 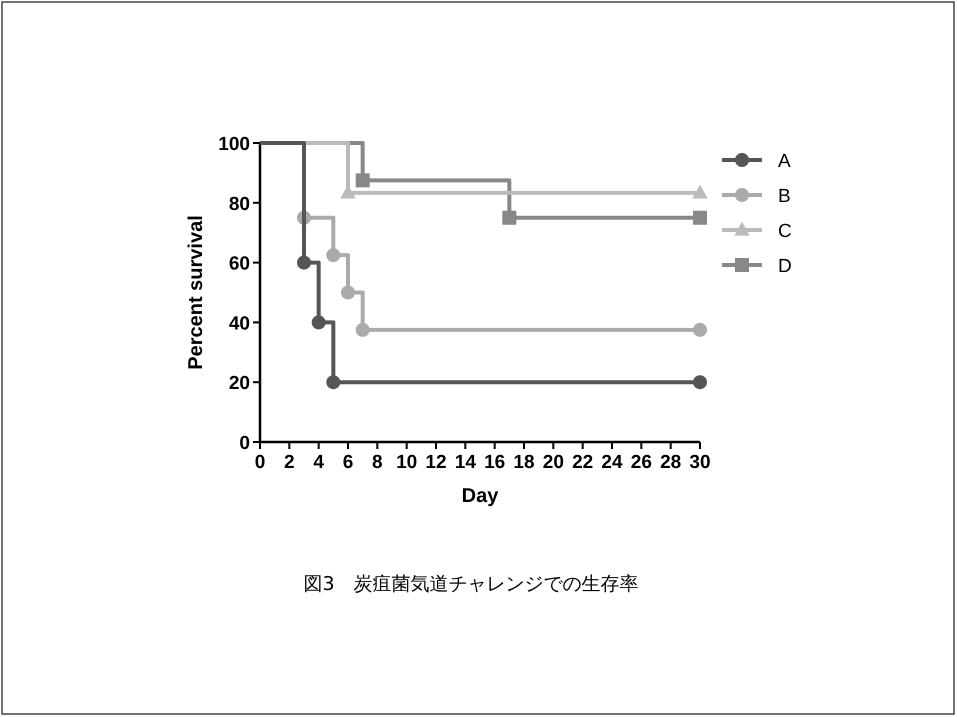 I want to click on y-tick-label: 20, so click(x=239, y=383).